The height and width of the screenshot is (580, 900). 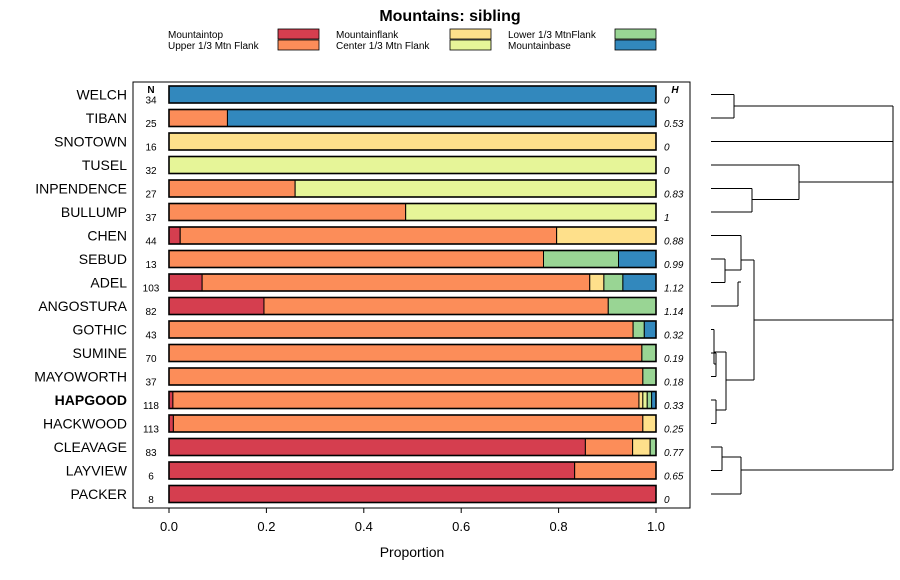 I want to click on bar-segment-sumine-lower-1-3-mtnflank, so click(x=649, y=353).